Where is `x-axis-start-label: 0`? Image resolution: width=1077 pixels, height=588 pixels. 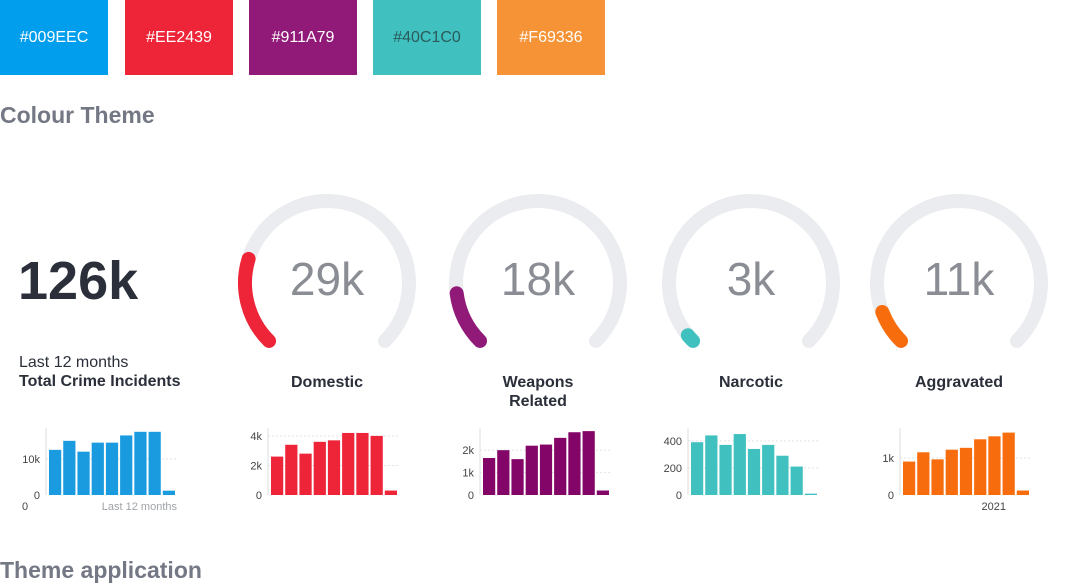
x-axis-start-label: 0 is located at coordinates (25, 507).